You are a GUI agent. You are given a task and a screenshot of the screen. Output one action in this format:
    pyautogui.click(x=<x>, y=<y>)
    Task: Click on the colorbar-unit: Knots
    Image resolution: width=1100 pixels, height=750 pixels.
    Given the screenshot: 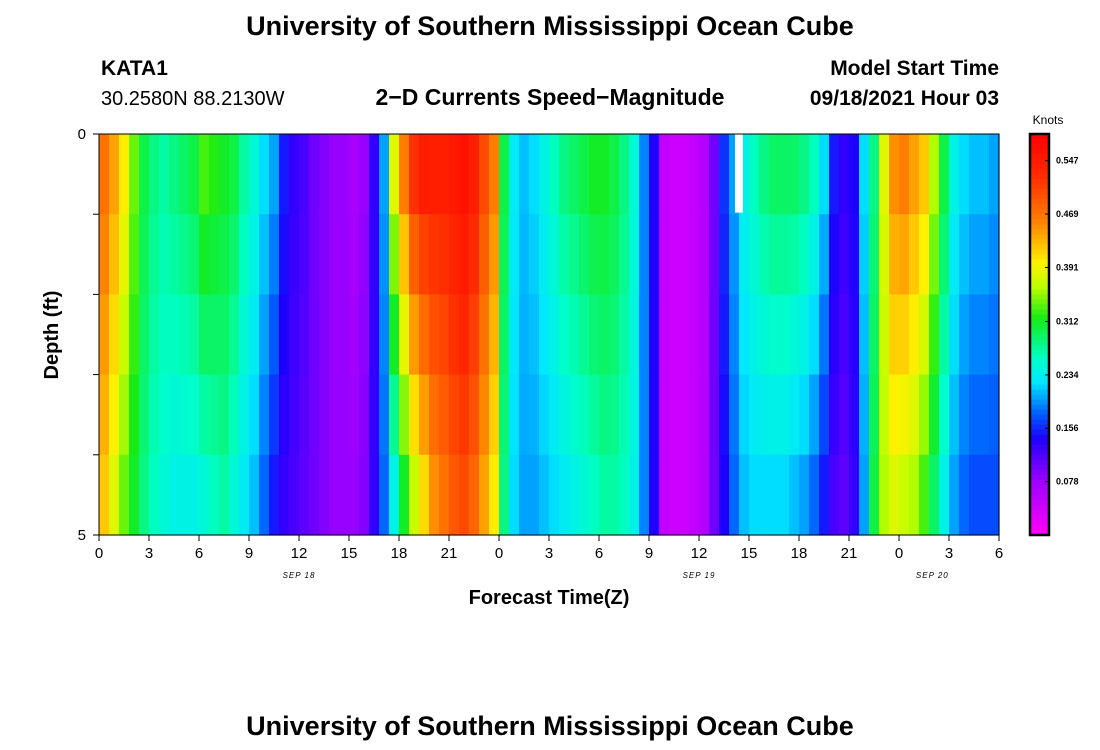 What is the action you would take?
    pyautogui.click(x=1048, y=120)
    